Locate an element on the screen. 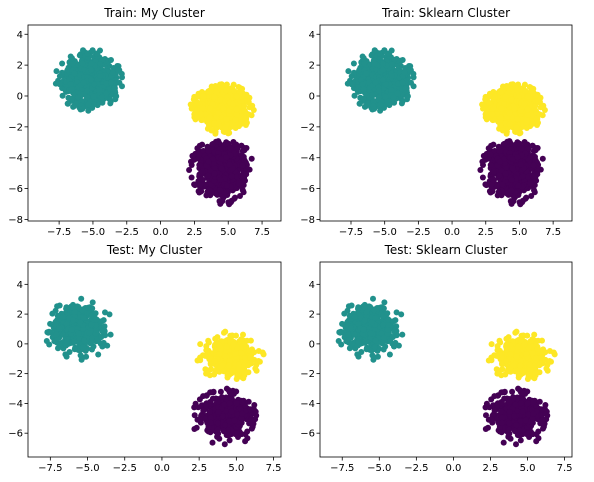  panel-title: Train: My Cluster is located at coordinates (154, 13).